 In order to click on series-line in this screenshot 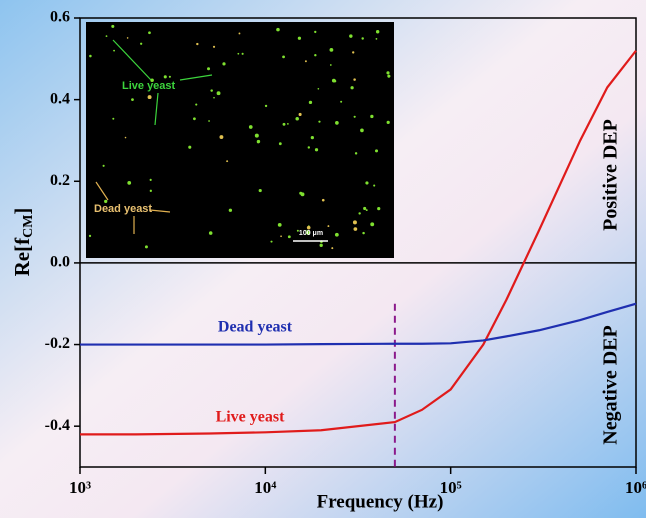, I will do `click(358, 324)`.